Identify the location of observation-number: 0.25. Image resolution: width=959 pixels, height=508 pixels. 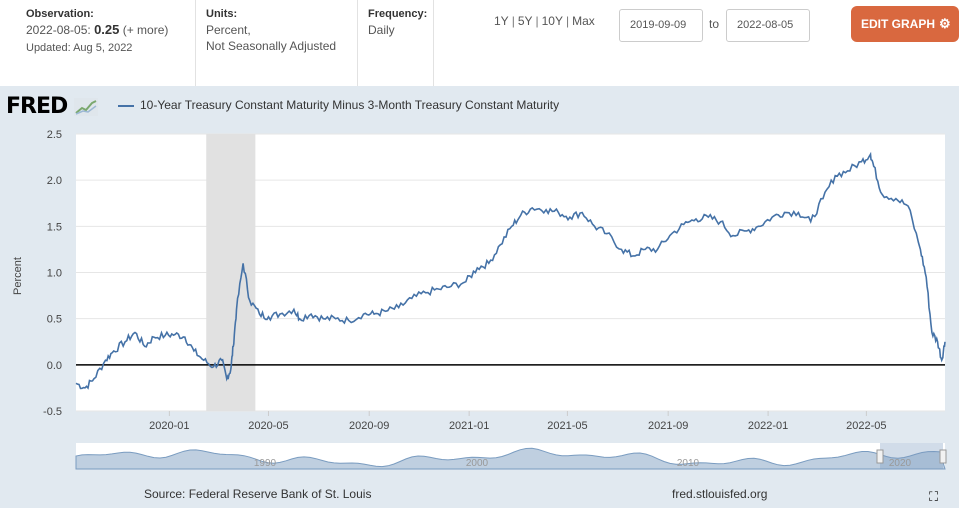
(107, 29).